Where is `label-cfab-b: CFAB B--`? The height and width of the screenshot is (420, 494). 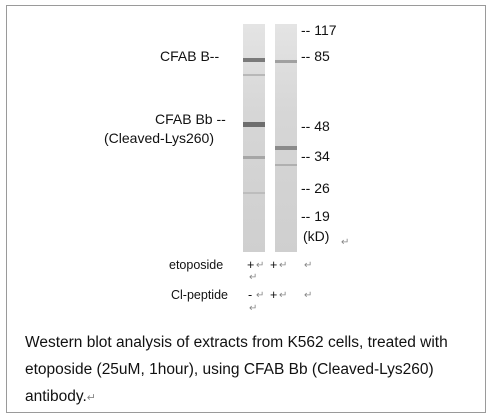
label-cfab-b: CFAB B-- is located at coordinates (190, 56).